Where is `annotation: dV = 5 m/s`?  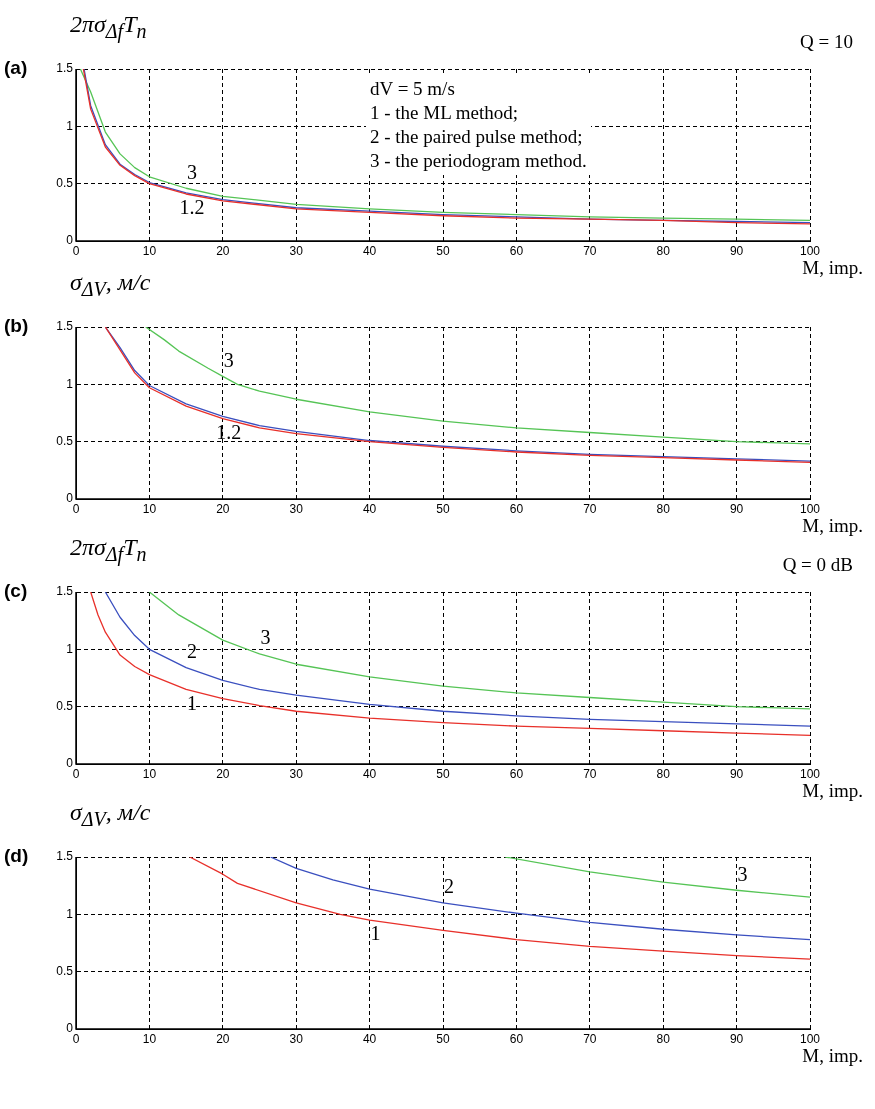 annotation: dV = 5 m/s is located at coordinates (413, 89).